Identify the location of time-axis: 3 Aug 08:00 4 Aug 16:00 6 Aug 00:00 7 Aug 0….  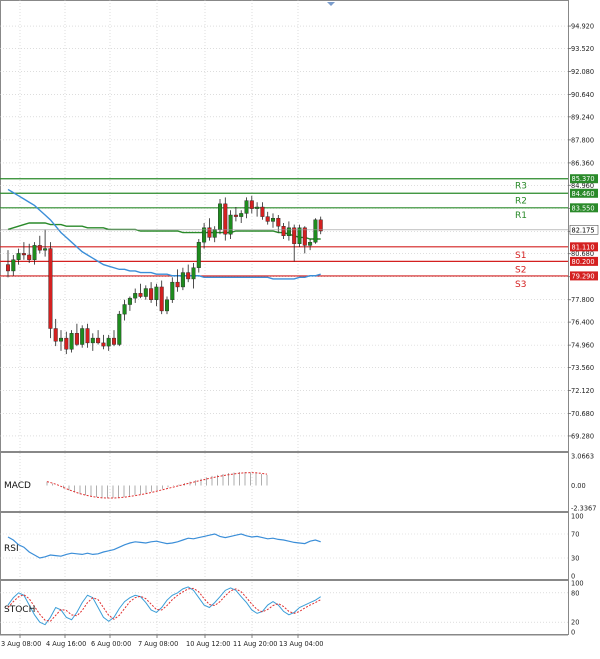
(284, 641).